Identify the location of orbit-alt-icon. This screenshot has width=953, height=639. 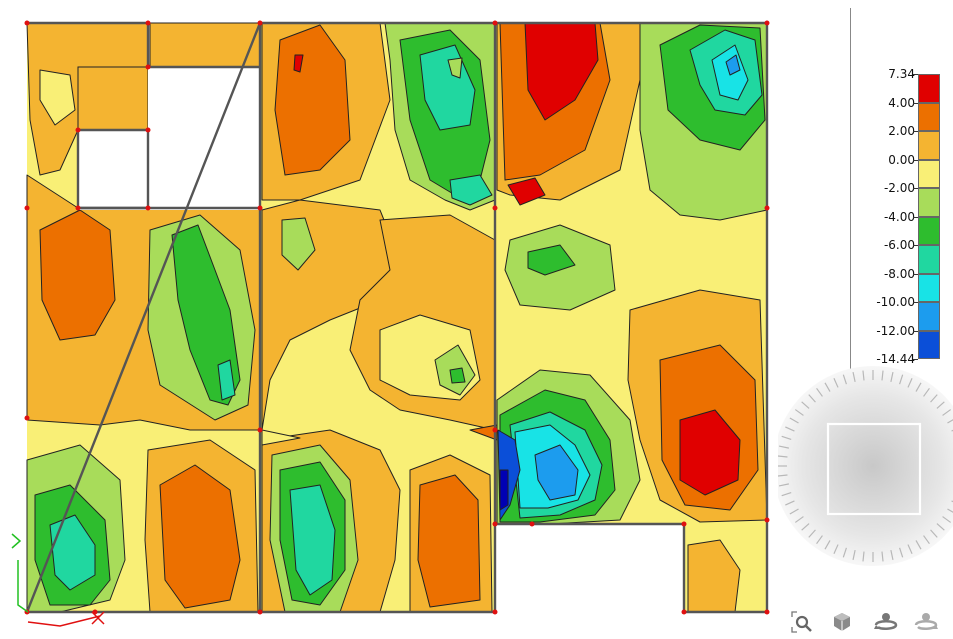
(926, 621).